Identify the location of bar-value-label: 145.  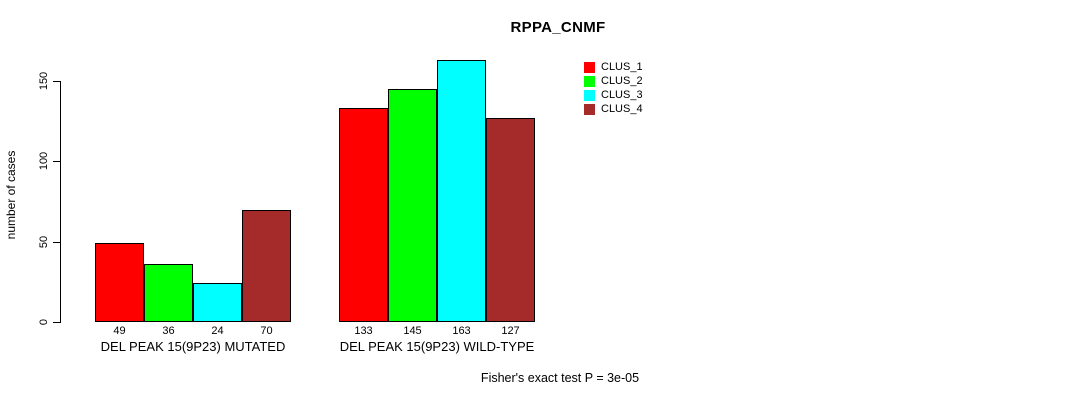
(412, 331).